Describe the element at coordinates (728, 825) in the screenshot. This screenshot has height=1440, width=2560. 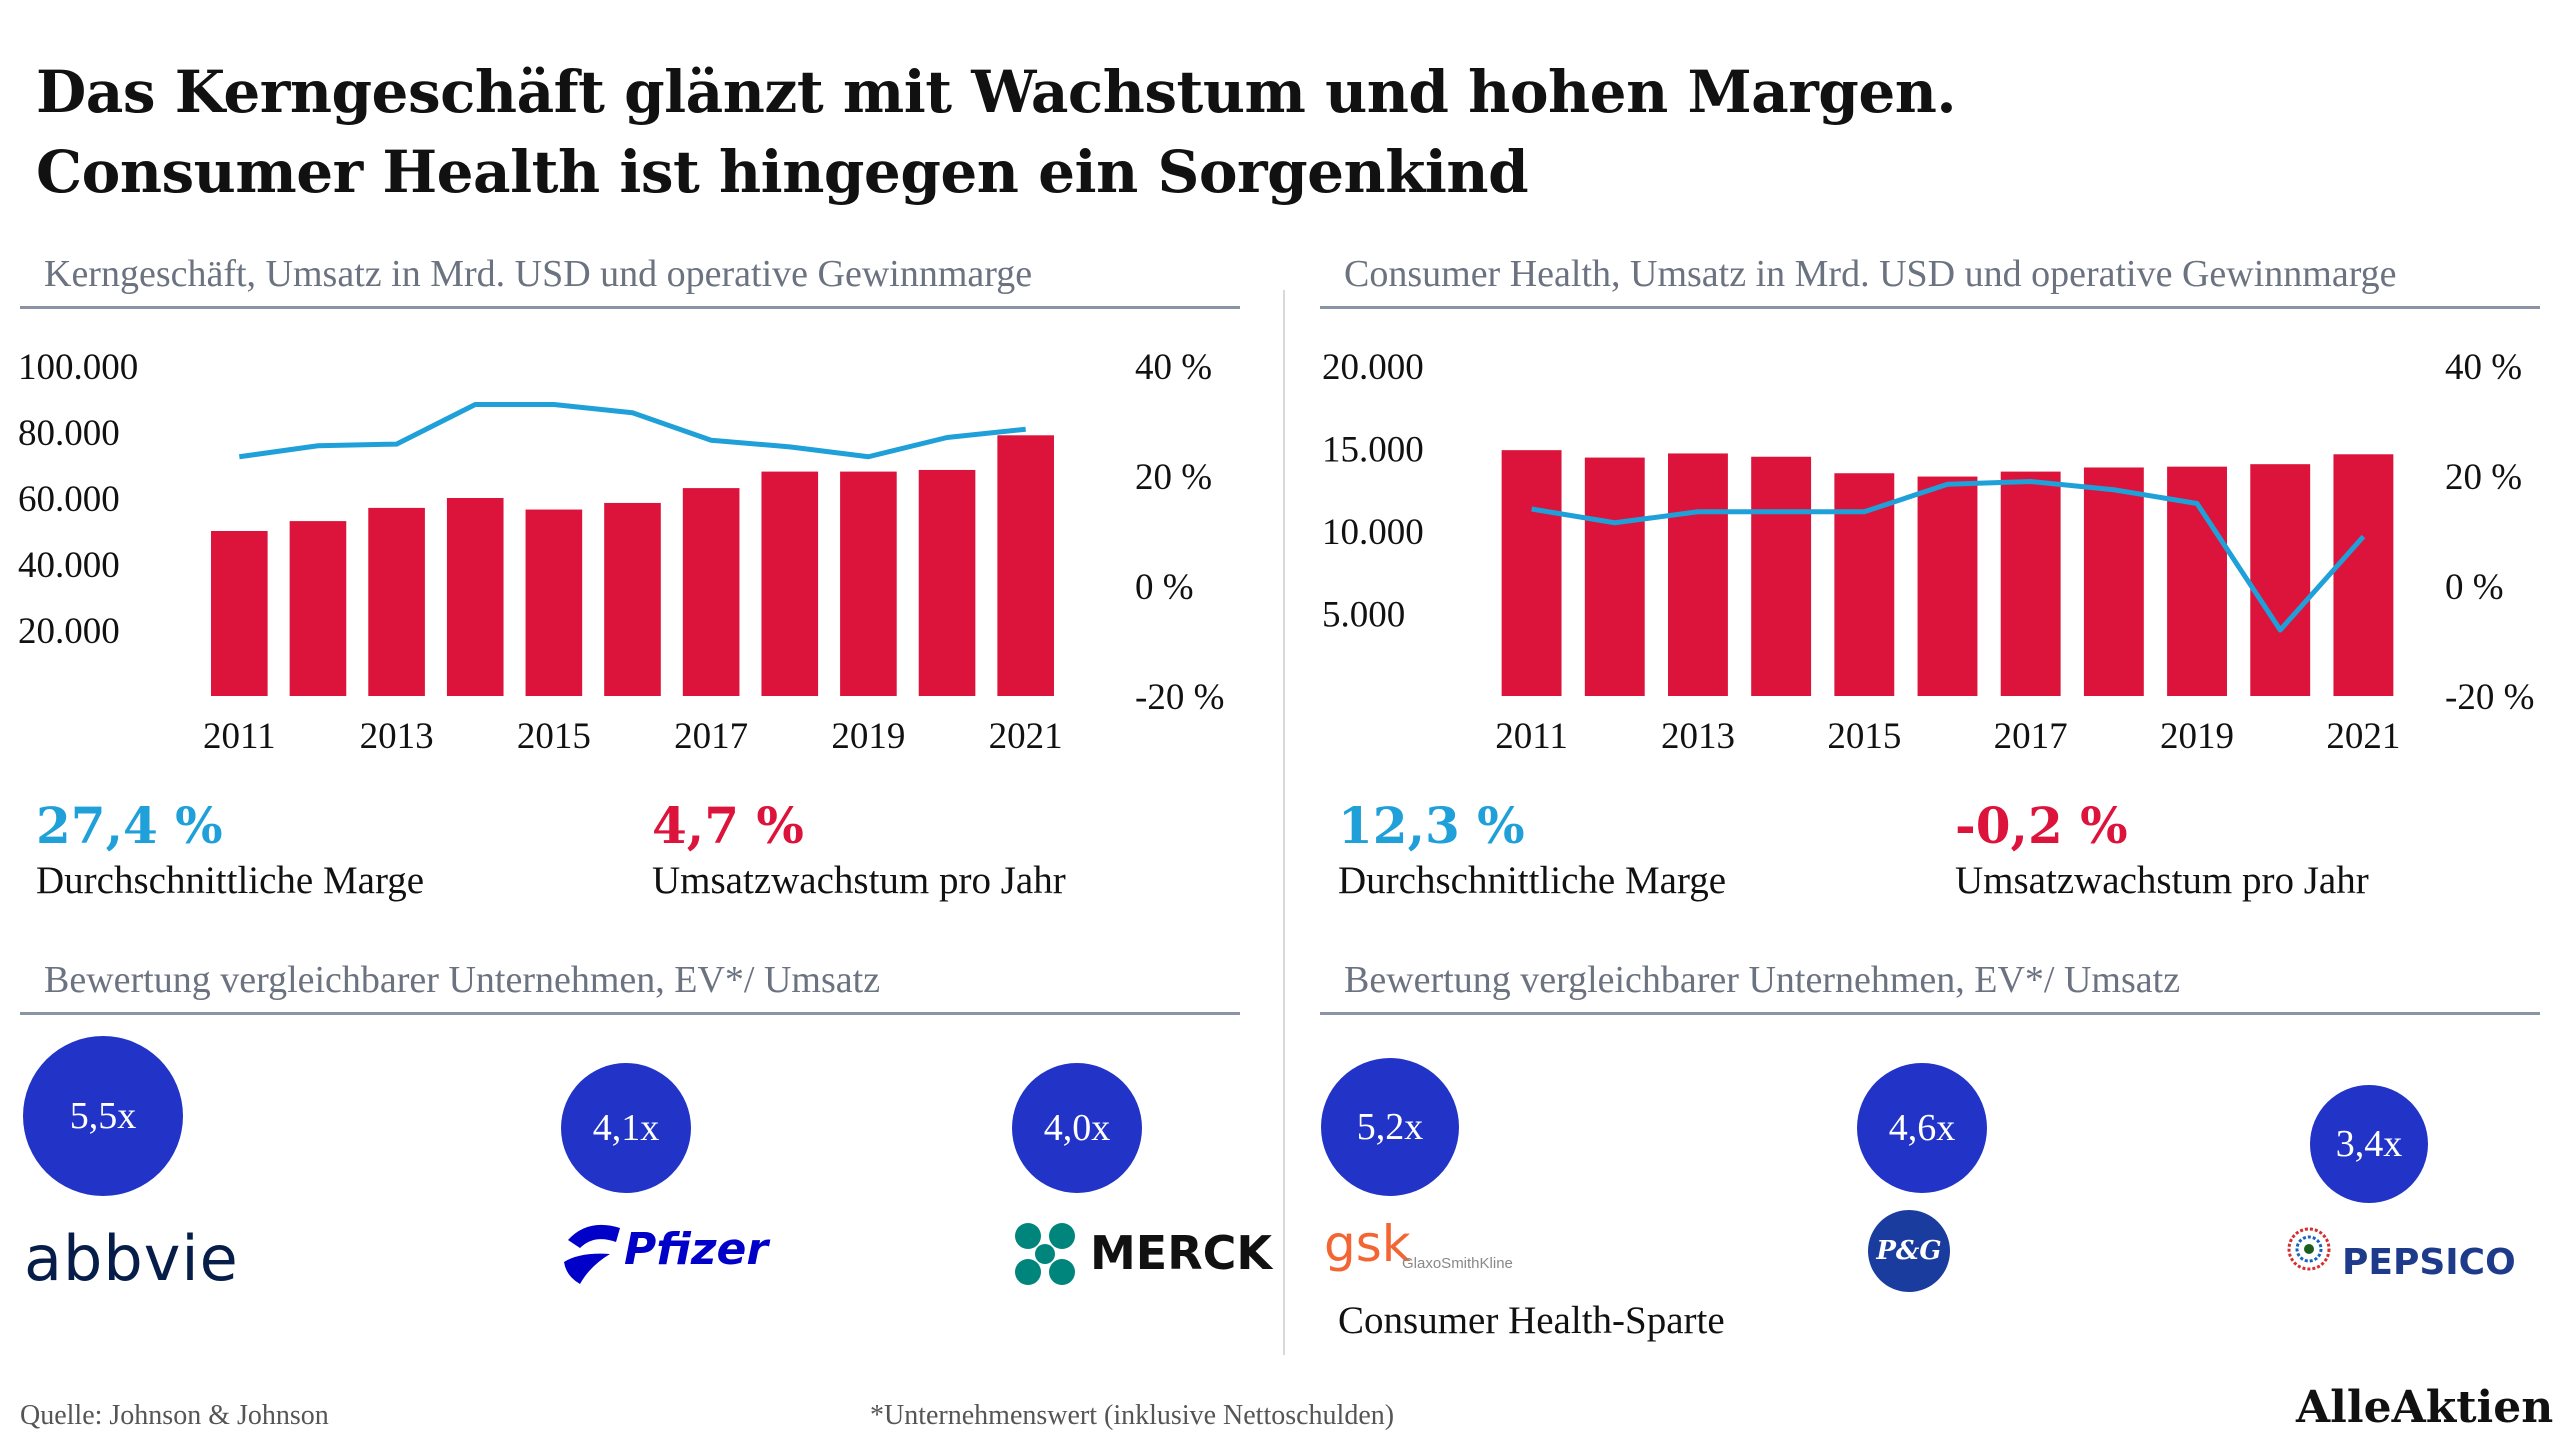
I see `core-growth-value: 4,7 %` at that location.